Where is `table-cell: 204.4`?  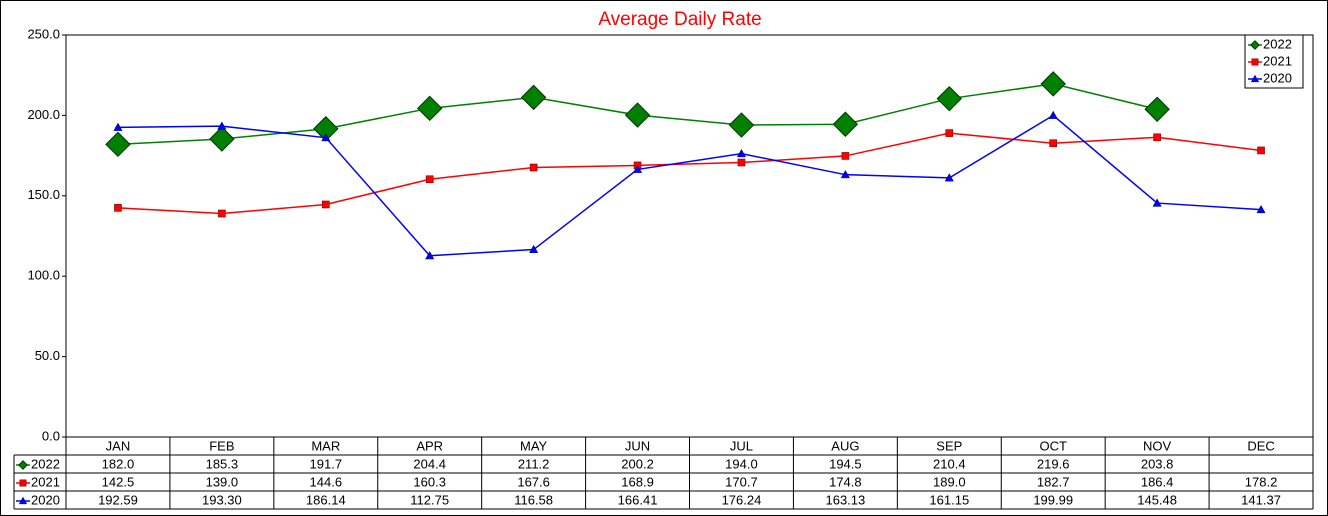
table-cell: 204.4 is located at coordinates (429, 463).